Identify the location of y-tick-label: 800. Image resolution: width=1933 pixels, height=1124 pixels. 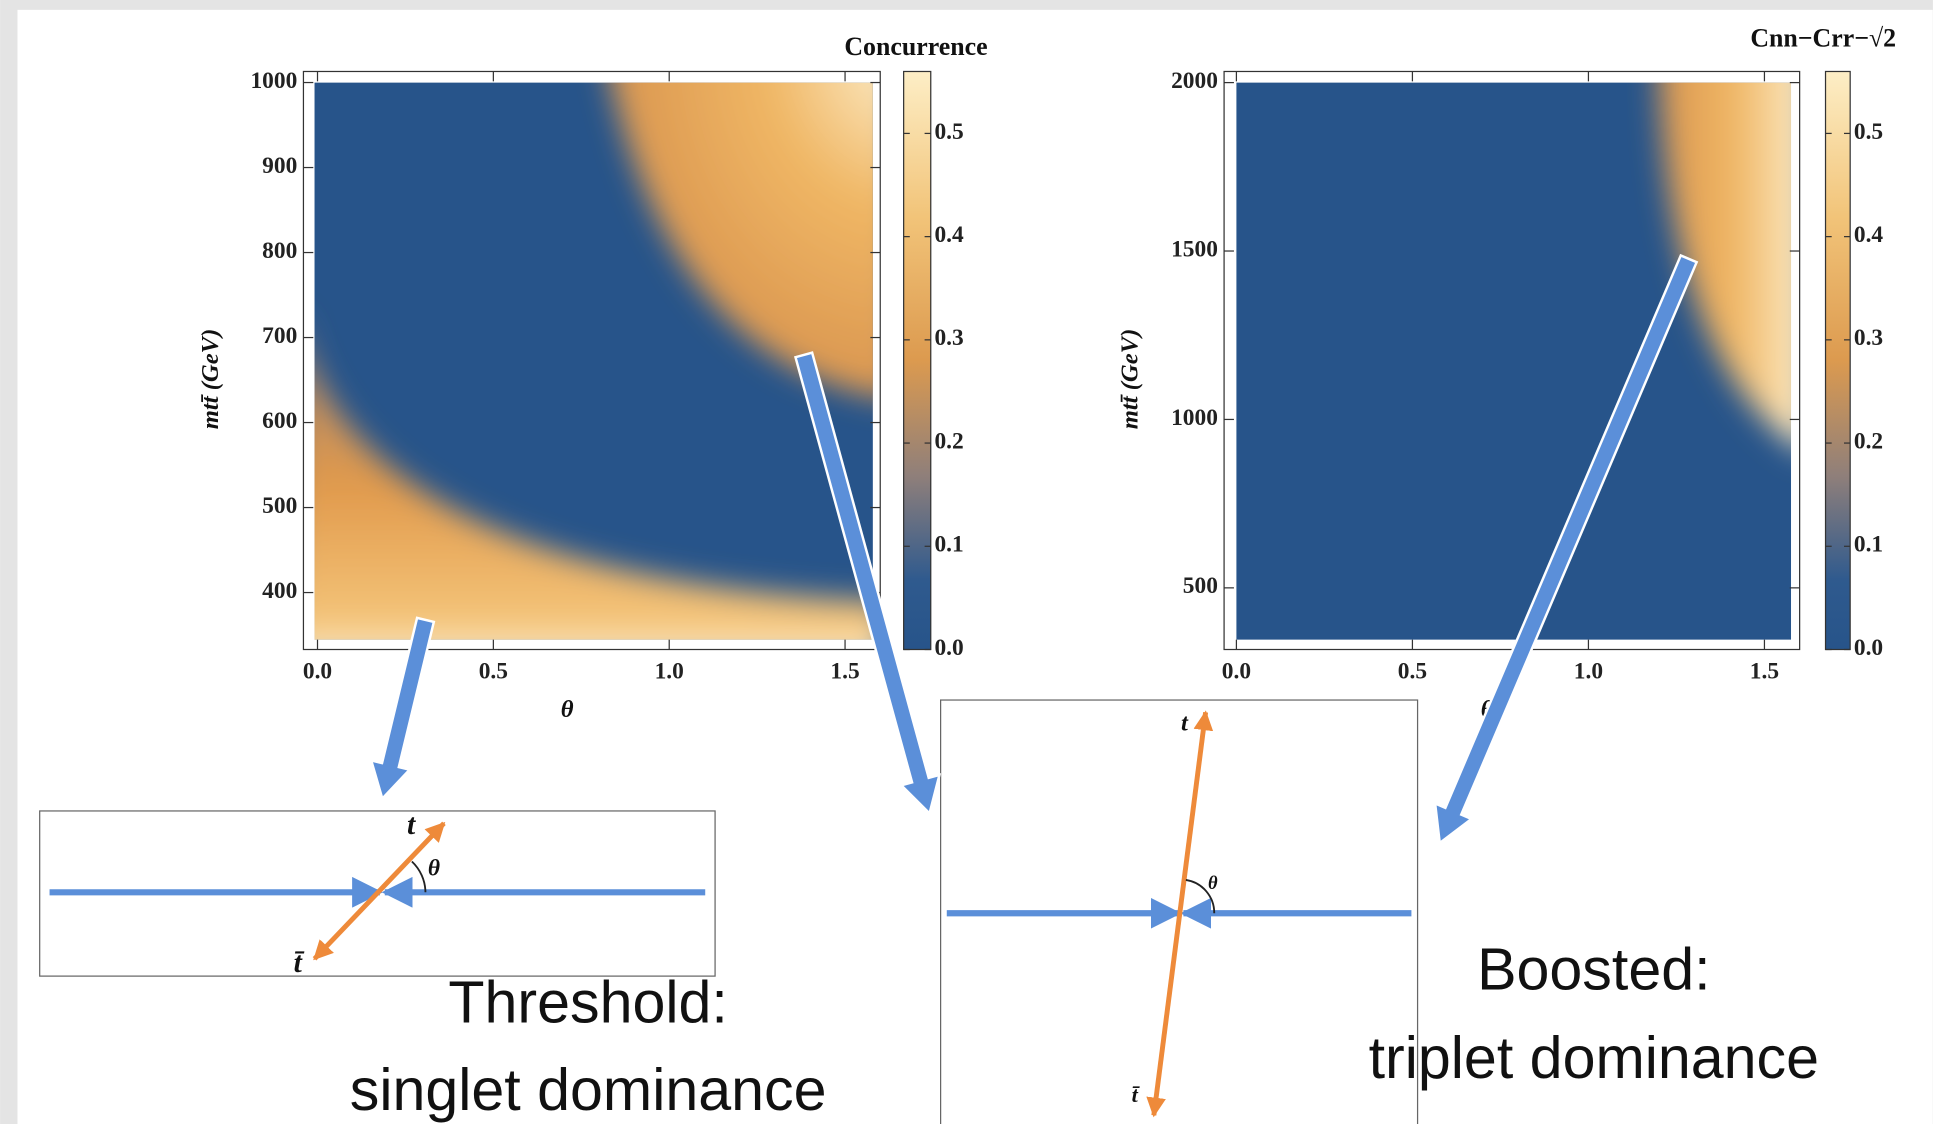
(279, 251).